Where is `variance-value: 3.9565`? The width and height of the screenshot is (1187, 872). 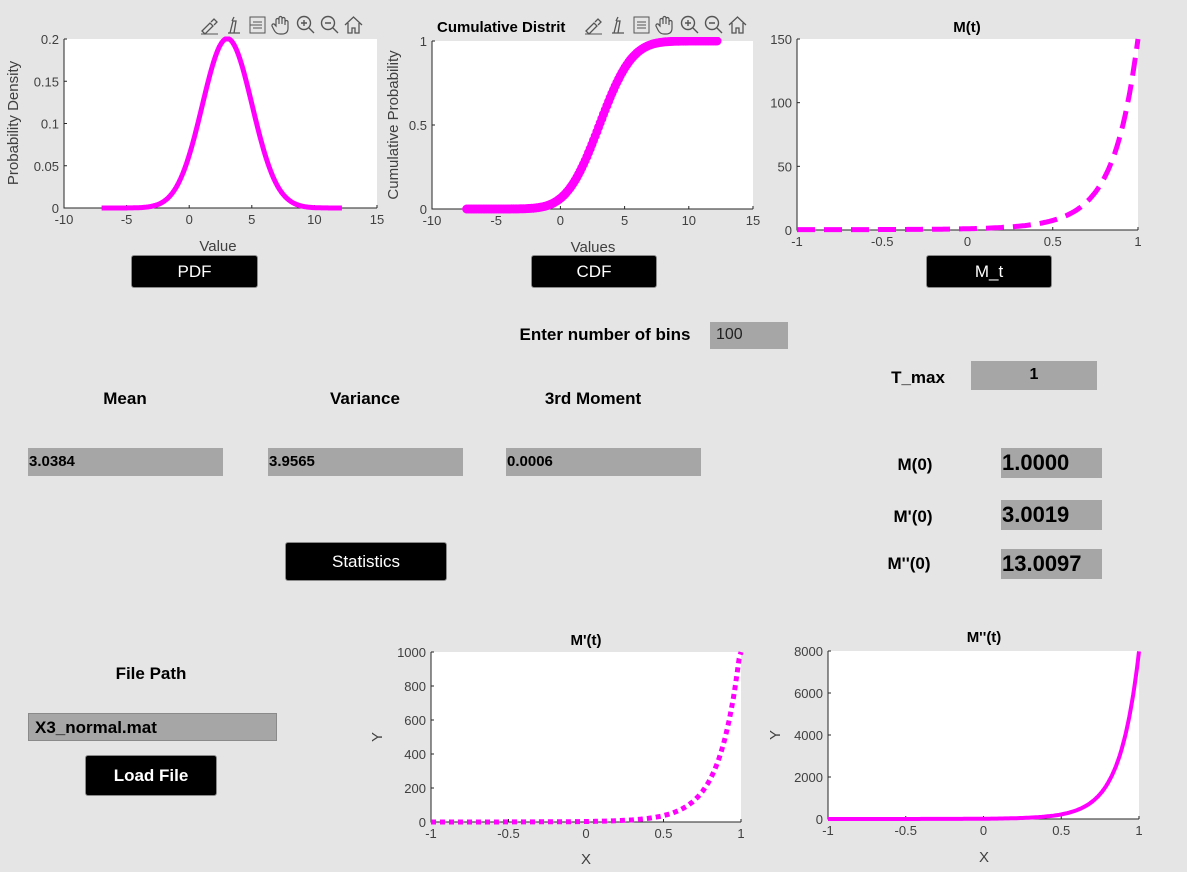 variance-value: 3.9565 is located at coordinates (365, 462).